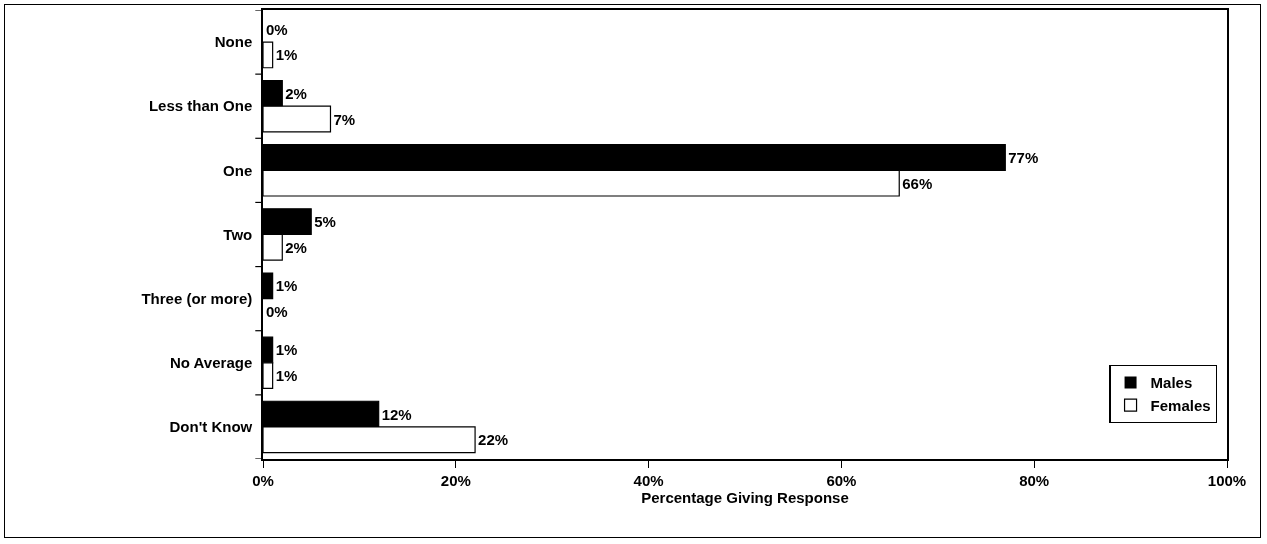 This screenshot has width=1267, height=544. I want to click on y-tick-label: None, so click(233, 42).